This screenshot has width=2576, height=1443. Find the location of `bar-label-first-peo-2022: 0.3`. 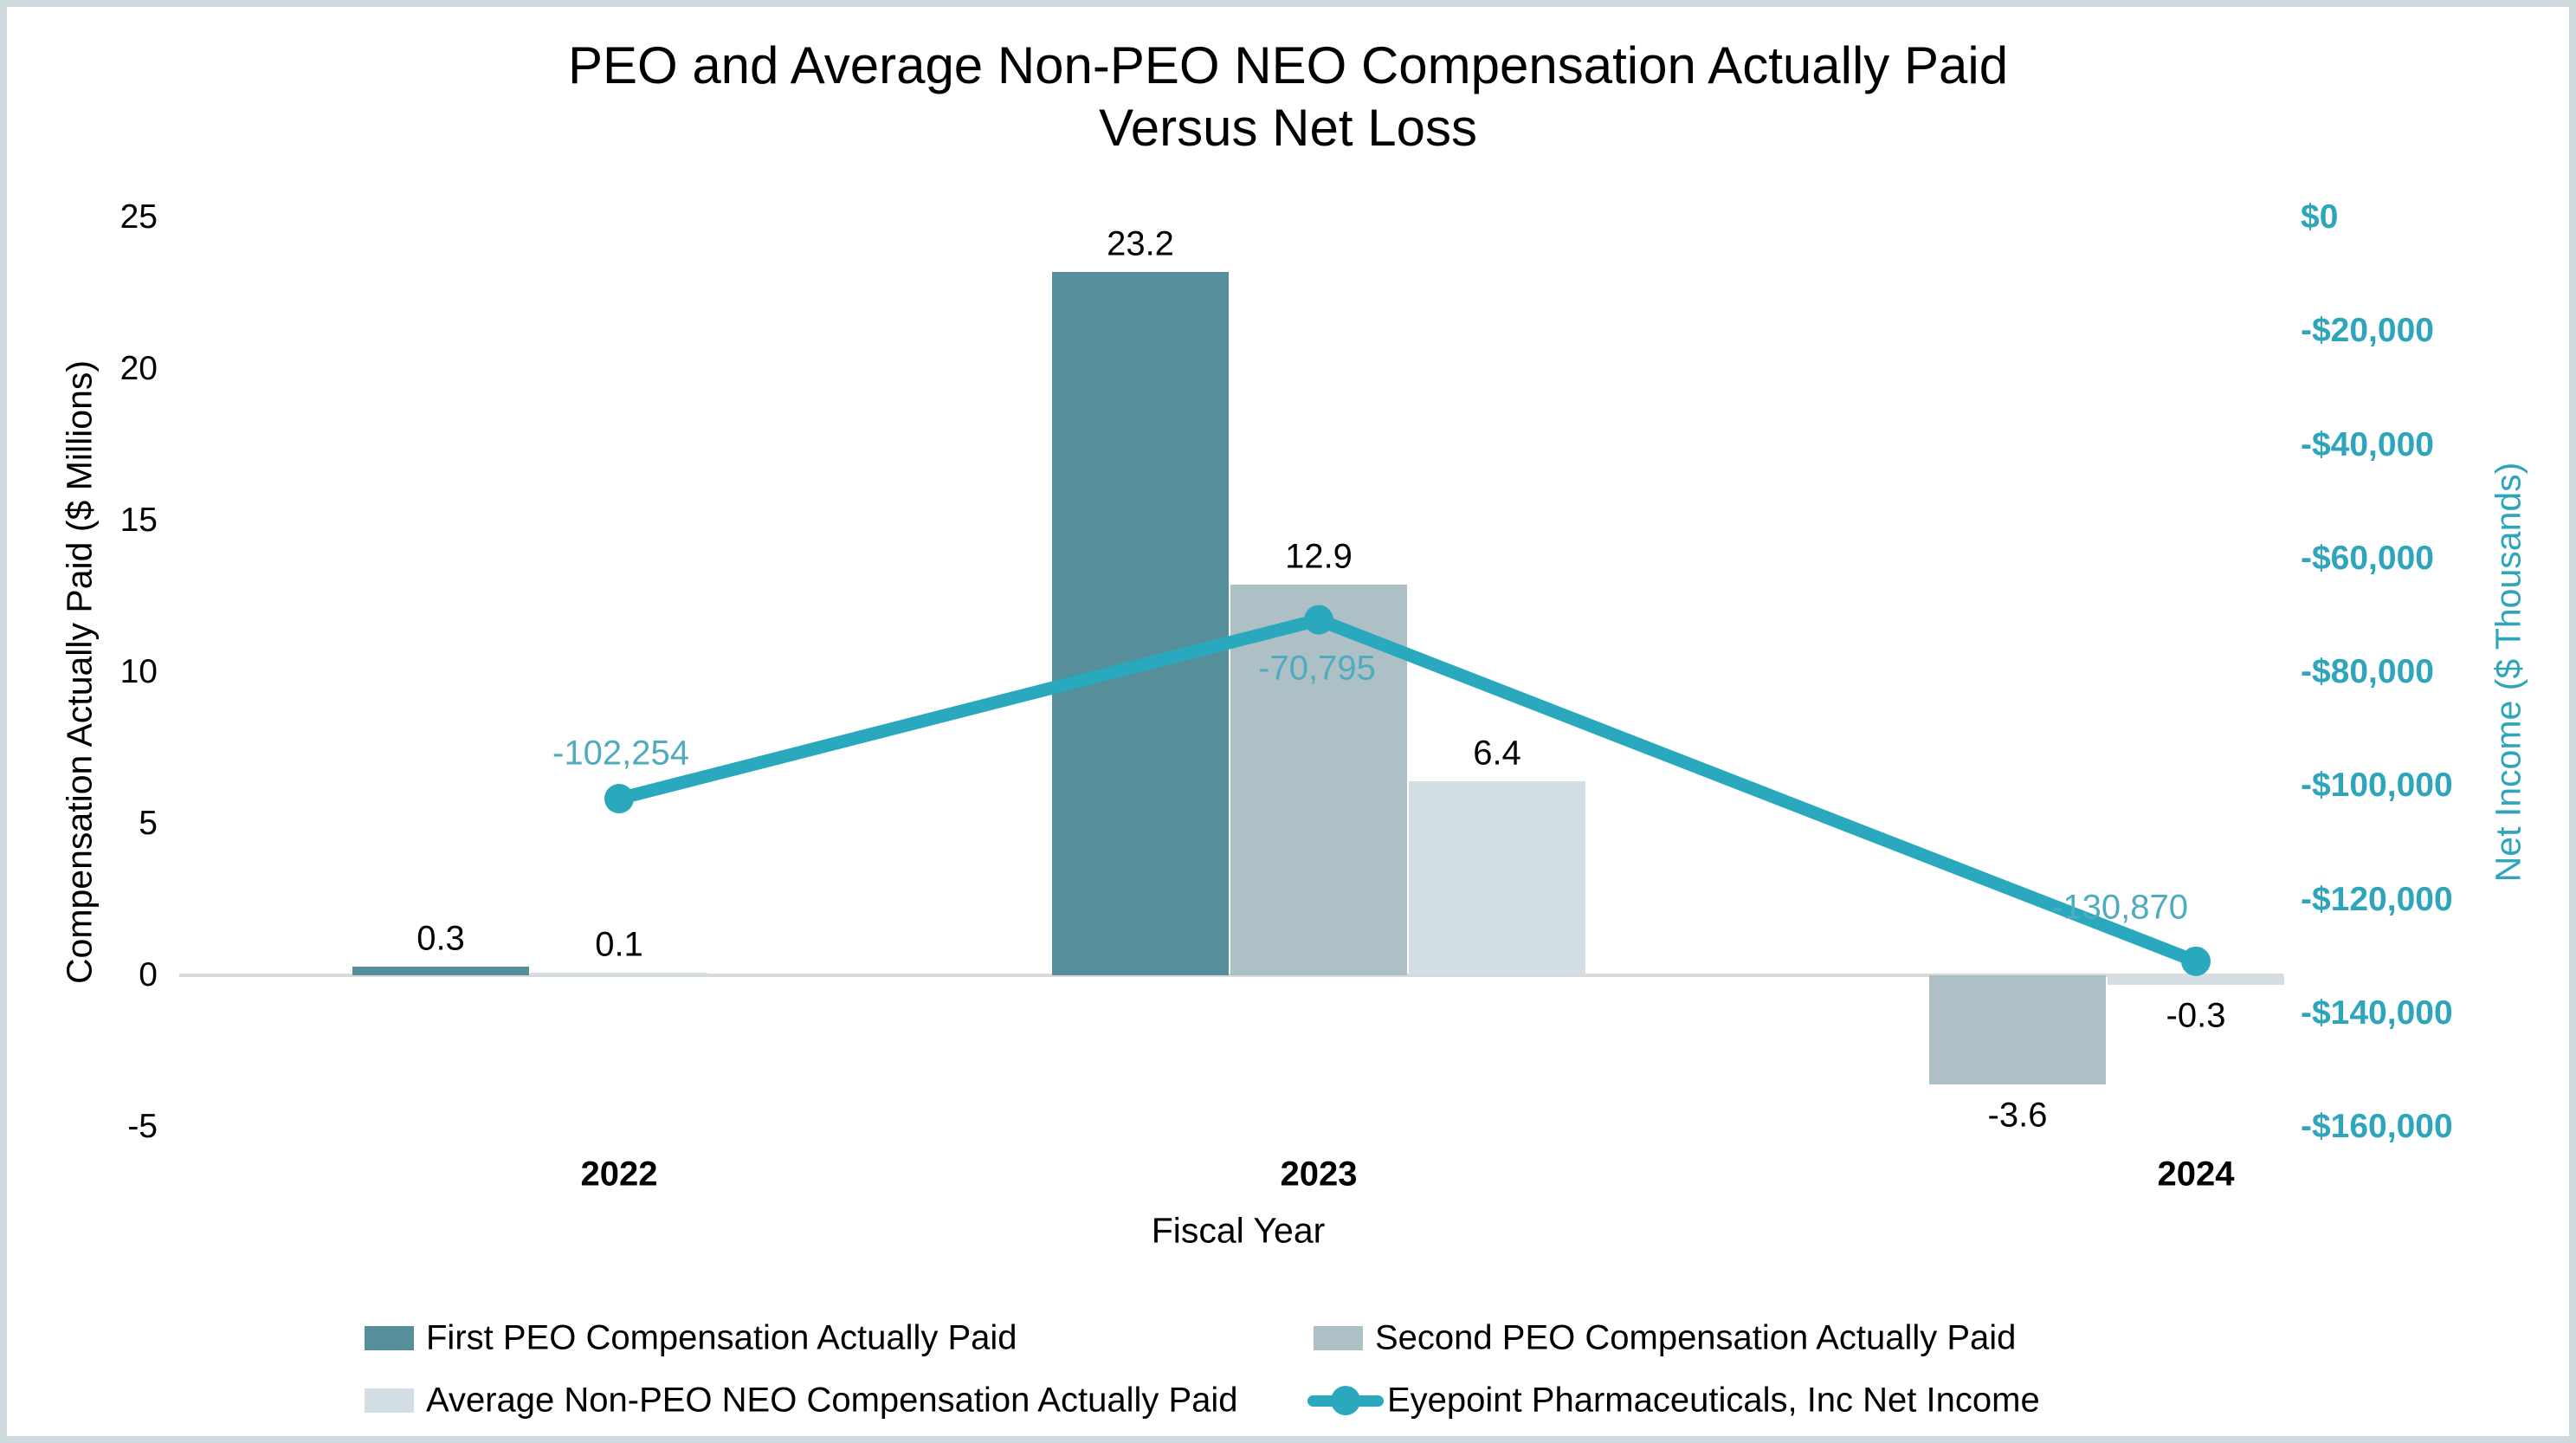

bar-label-first-peo-2022: 0.3 is located at coordinates (440, 938).